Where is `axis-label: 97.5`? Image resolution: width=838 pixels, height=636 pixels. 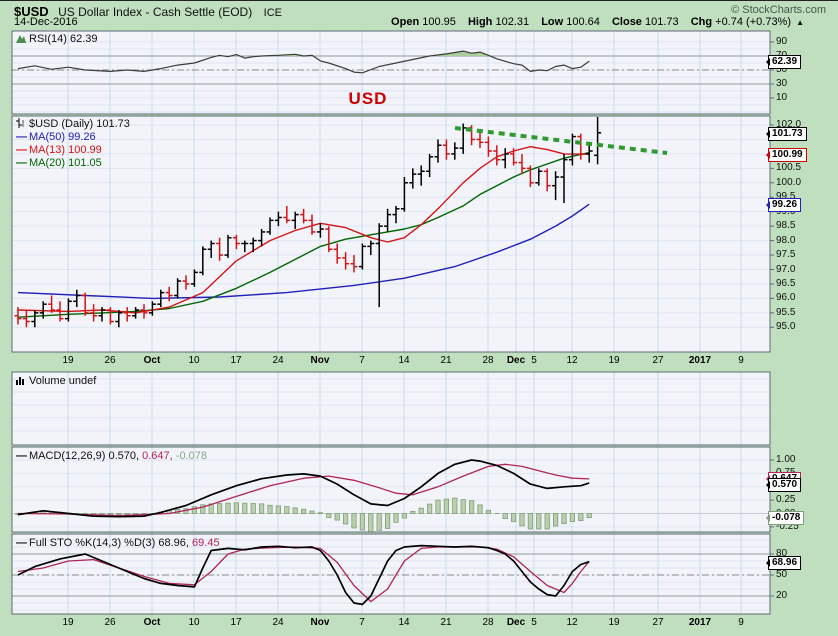
axis-label: 97.5 is located at coordinates (785, 254).